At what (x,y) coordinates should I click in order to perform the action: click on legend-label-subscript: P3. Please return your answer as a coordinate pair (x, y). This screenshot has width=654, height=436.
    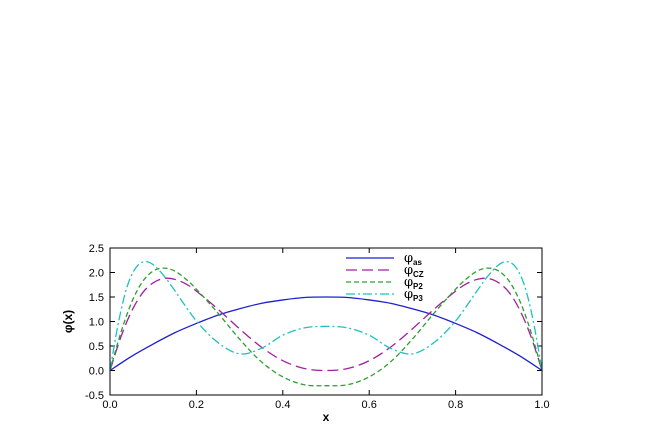
    Looking at the image, I should click on (418, 298).